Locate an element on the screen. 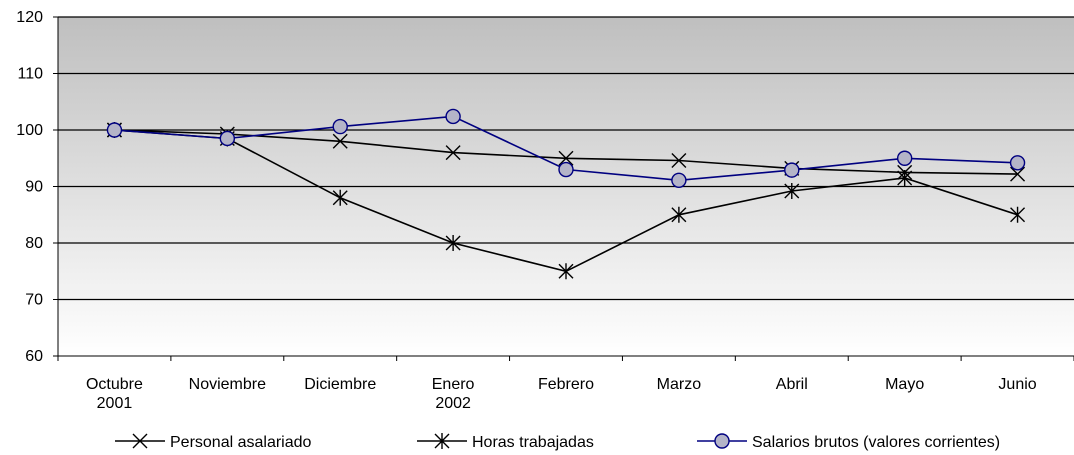  x-tick-label: Marzo is located at coordinates (679, 384).